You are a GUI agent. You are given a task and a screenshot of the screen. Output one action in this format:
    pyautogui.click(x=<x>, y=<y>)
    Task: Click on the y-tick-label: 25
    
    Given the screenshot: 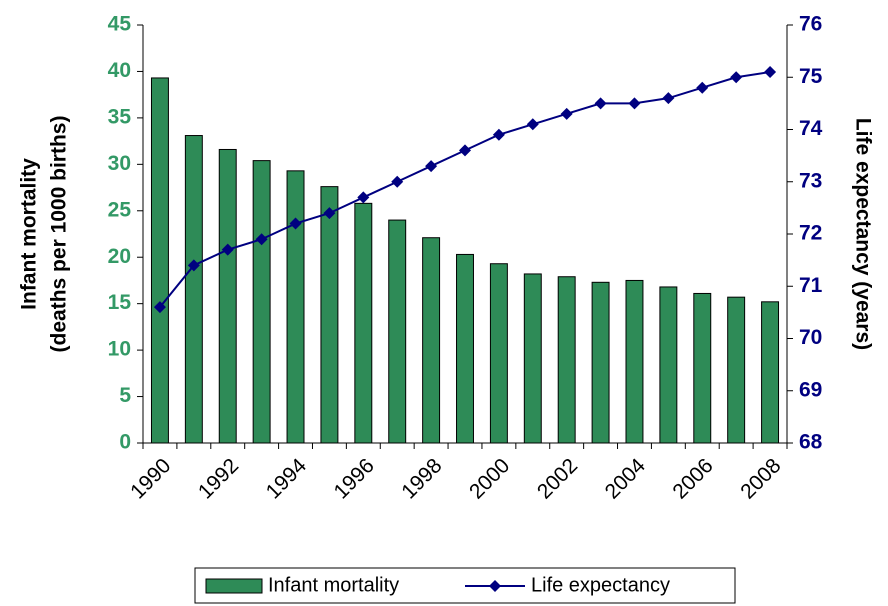 What is the action you would take?
    pyautogui.click(x=120, y=209)
    